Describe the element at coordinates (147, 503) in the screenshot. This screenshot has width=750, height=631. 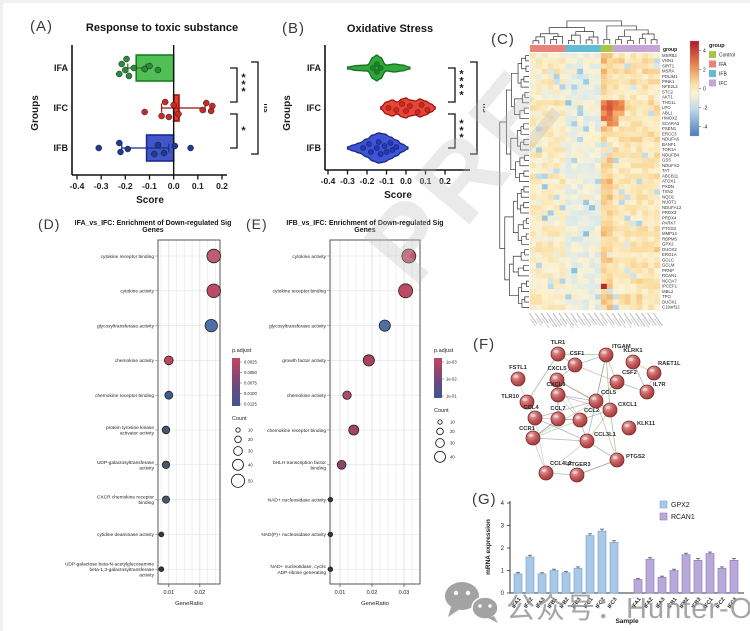
I see `term-label: binding` at that location.